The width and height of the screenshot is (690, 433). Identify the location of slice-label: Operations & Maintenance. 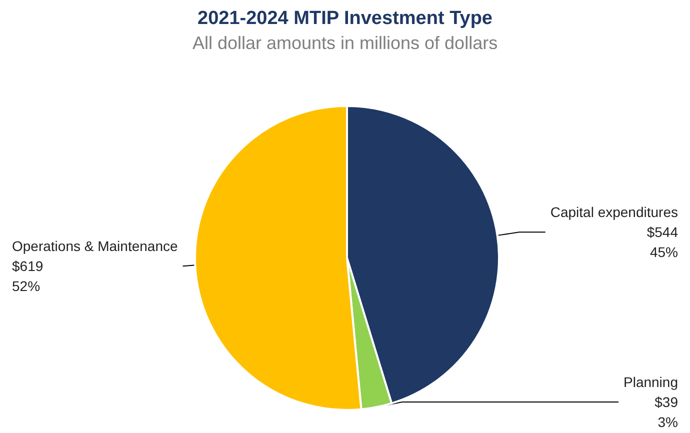
(95, 246).